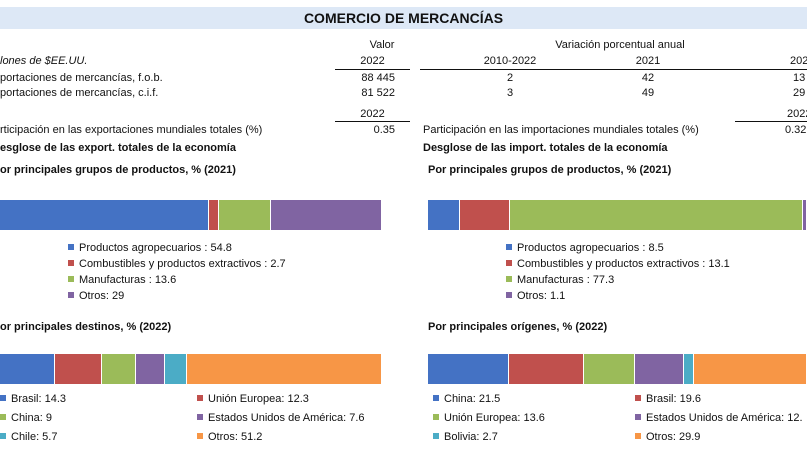 The image size is (807, 454). I want to click on exports-destinations-bar, so click(191, 369).